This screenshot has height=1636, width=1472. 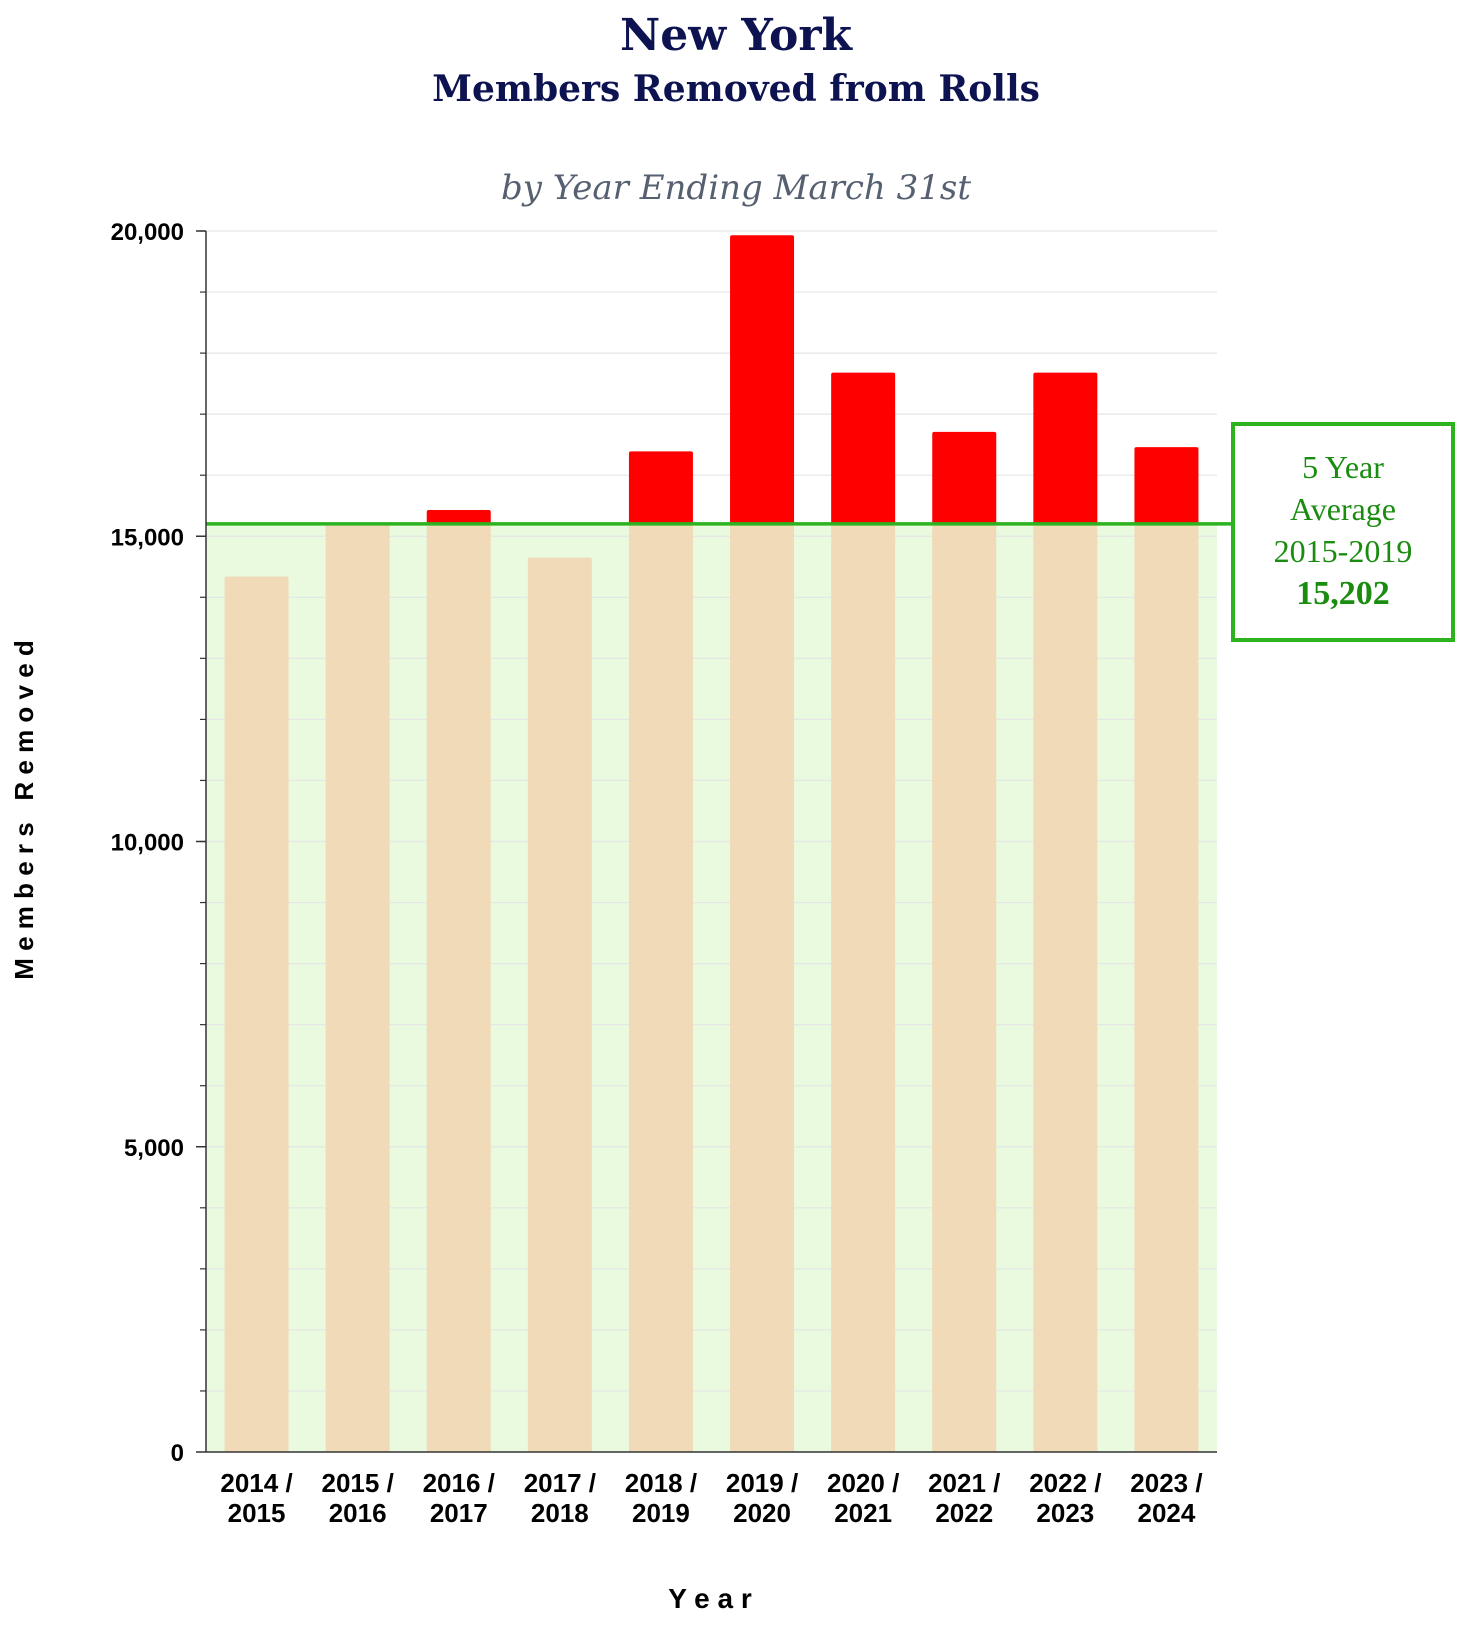 What do you see at coordinates (736, 89) in the screenshot?
I see `chart-title-line2: Members Removed from Rolls` at bounding box center [736, 89].